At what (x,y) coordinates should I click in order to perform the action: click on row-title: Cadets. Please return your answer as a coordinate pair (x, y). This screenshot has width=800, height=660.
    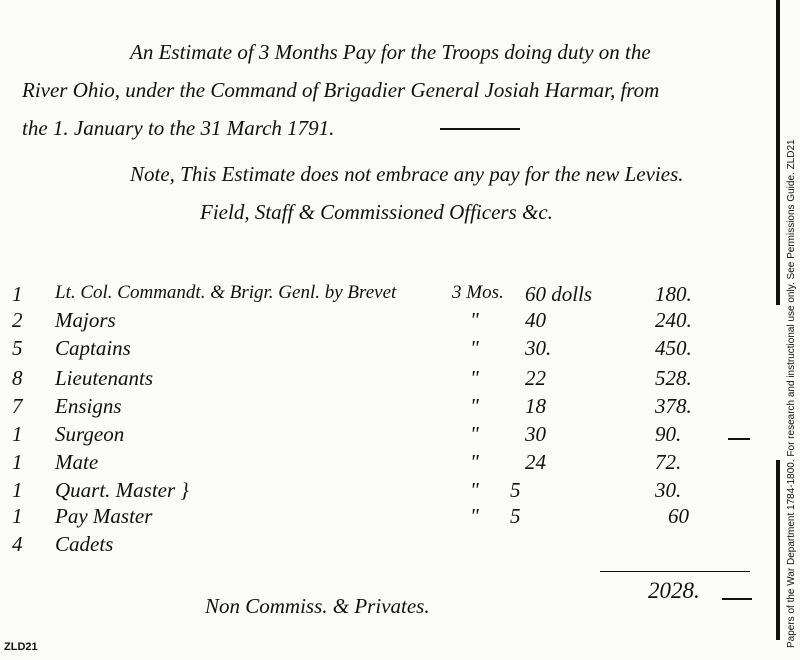
    Looking at the image, I should click on (84, 544).